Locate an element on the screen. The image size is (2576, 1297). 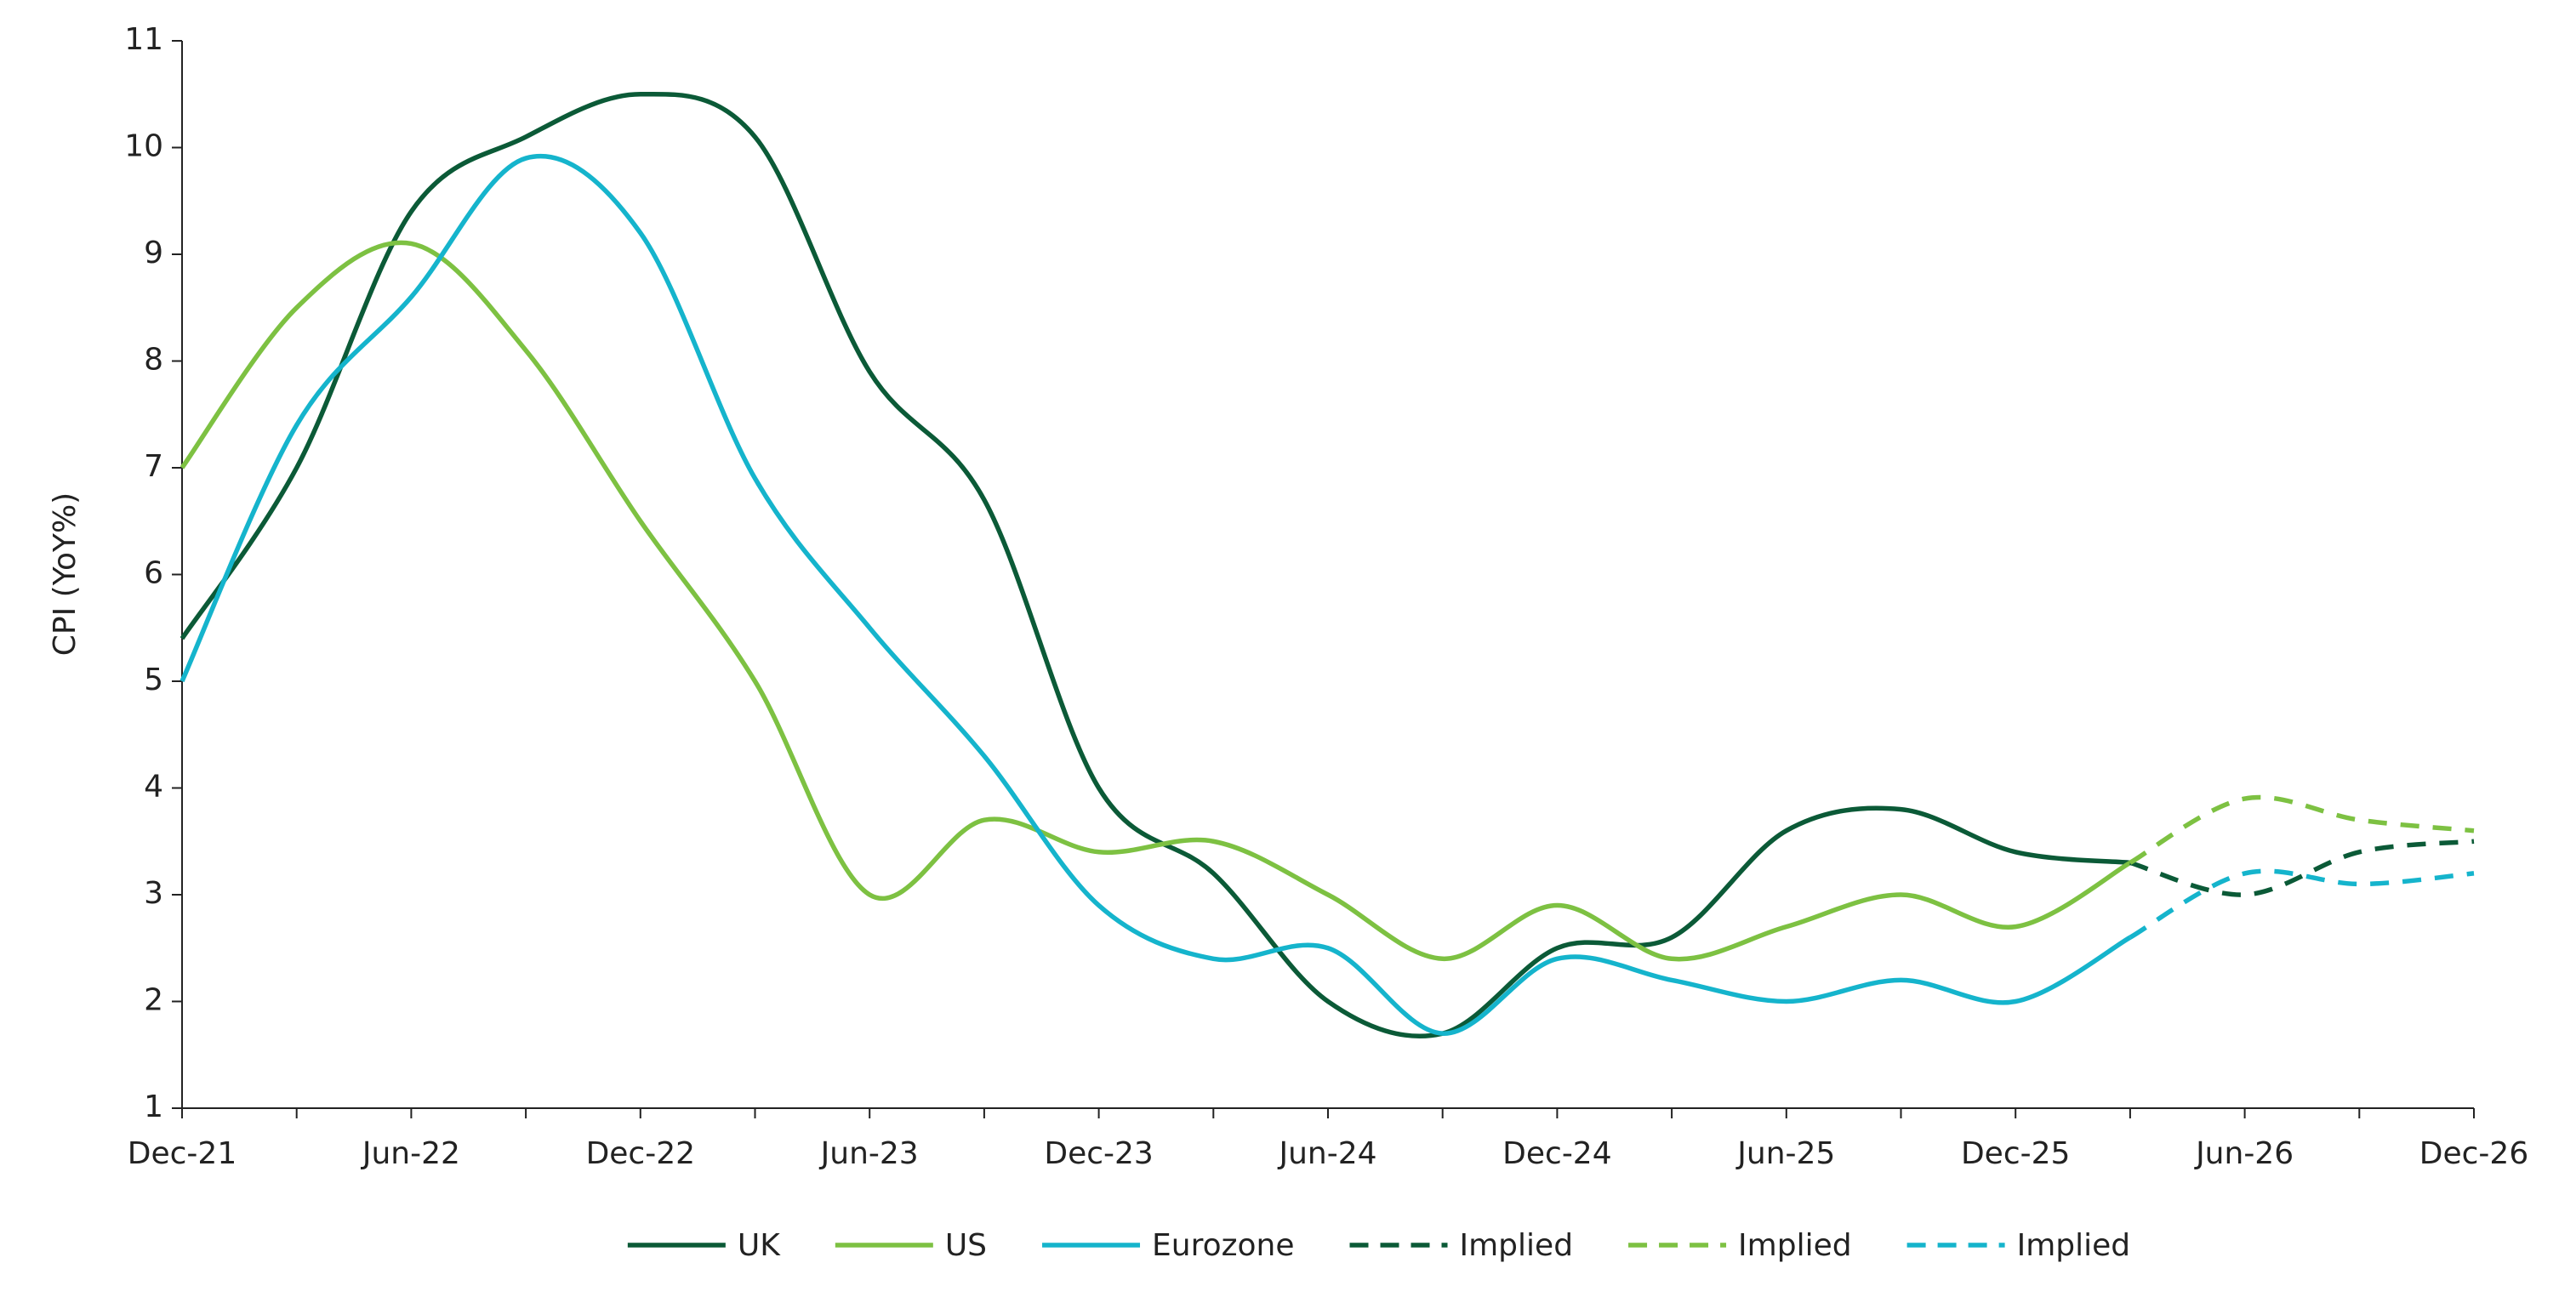
x-tick-label: Dec-24 is located at coordinates (1556, 1153).